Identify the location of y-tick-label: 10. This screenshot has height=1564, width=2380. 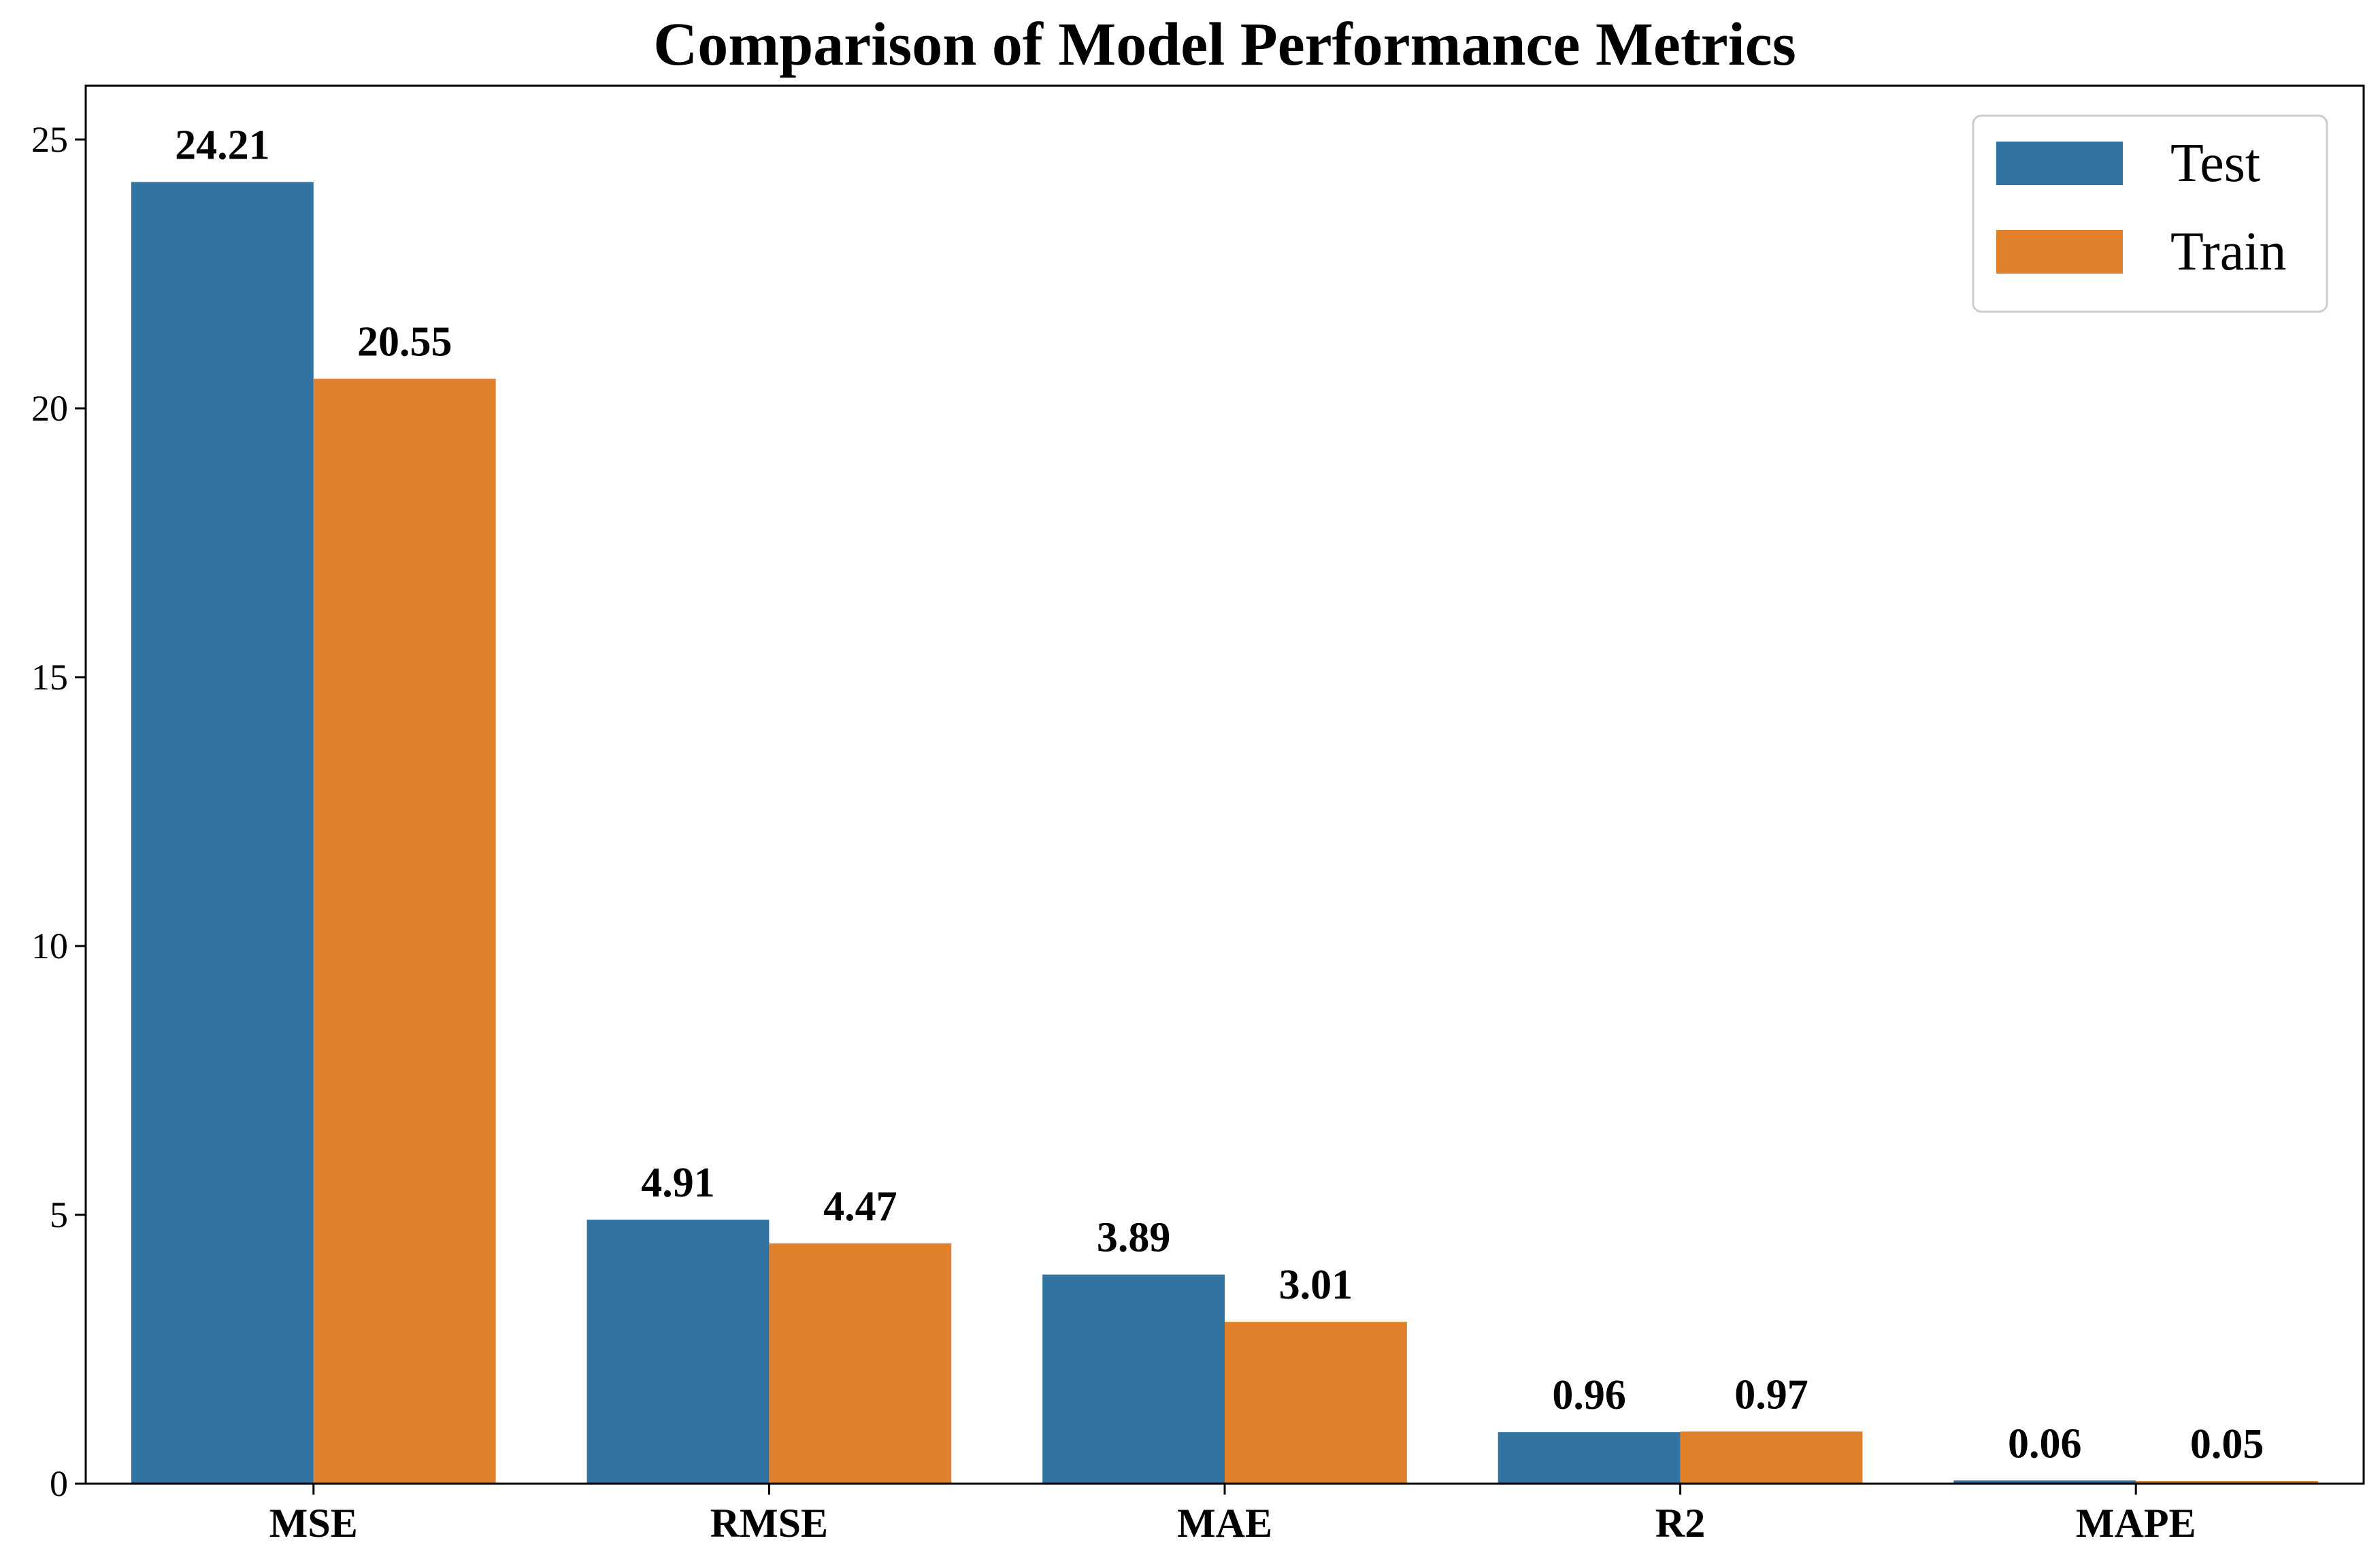
(49, 946).